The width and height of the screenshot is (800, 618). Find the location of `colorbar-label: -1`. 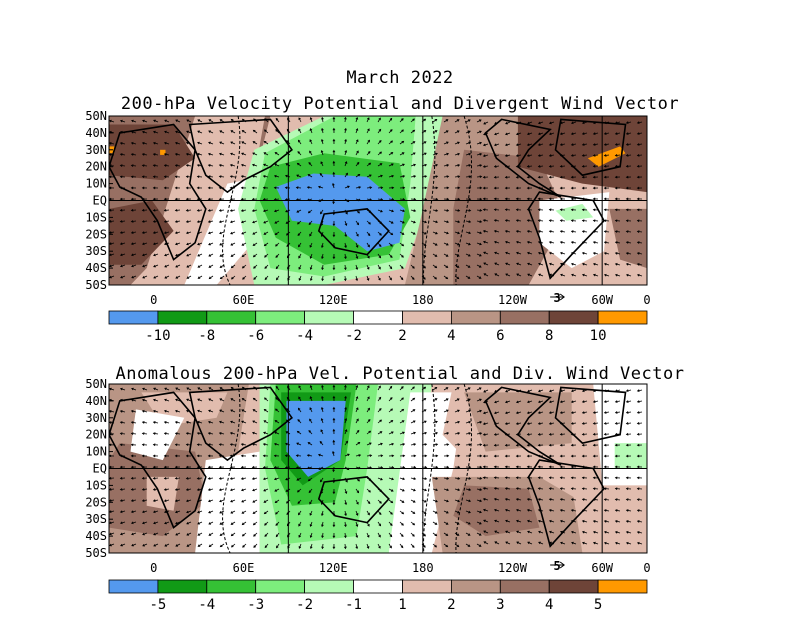

colorbar-label: -1 is located at coordinates (353, 605).